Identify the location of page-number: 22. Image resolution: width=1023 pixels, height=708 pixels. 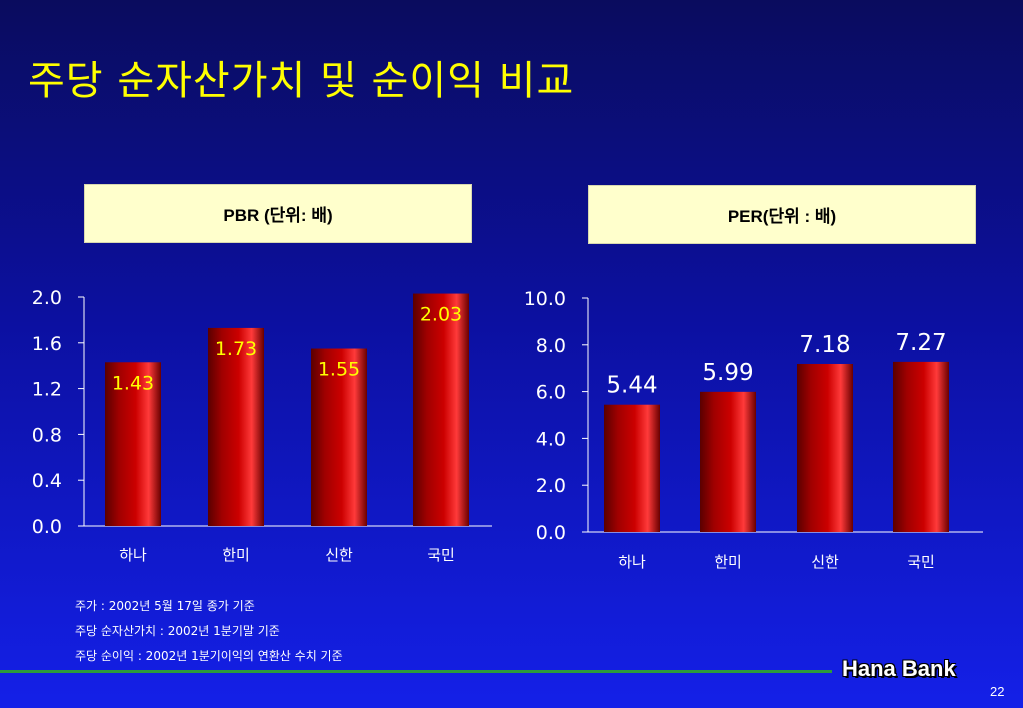
(997, 691).